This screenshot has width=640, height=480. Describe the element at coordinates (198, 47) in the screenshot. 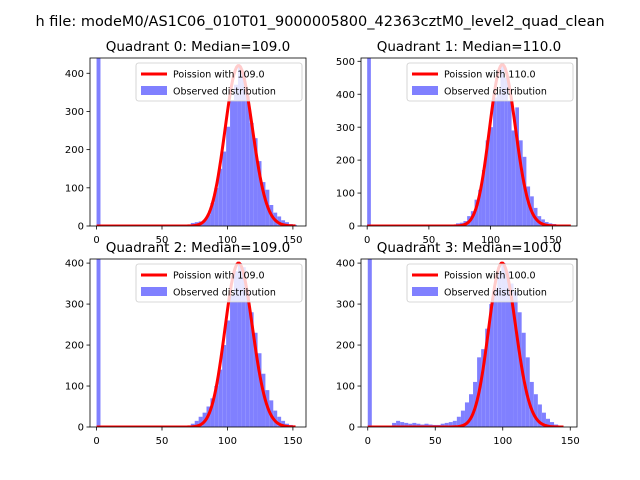

I see `panel-title: Quadrant 0: Median=109.0` at that location.